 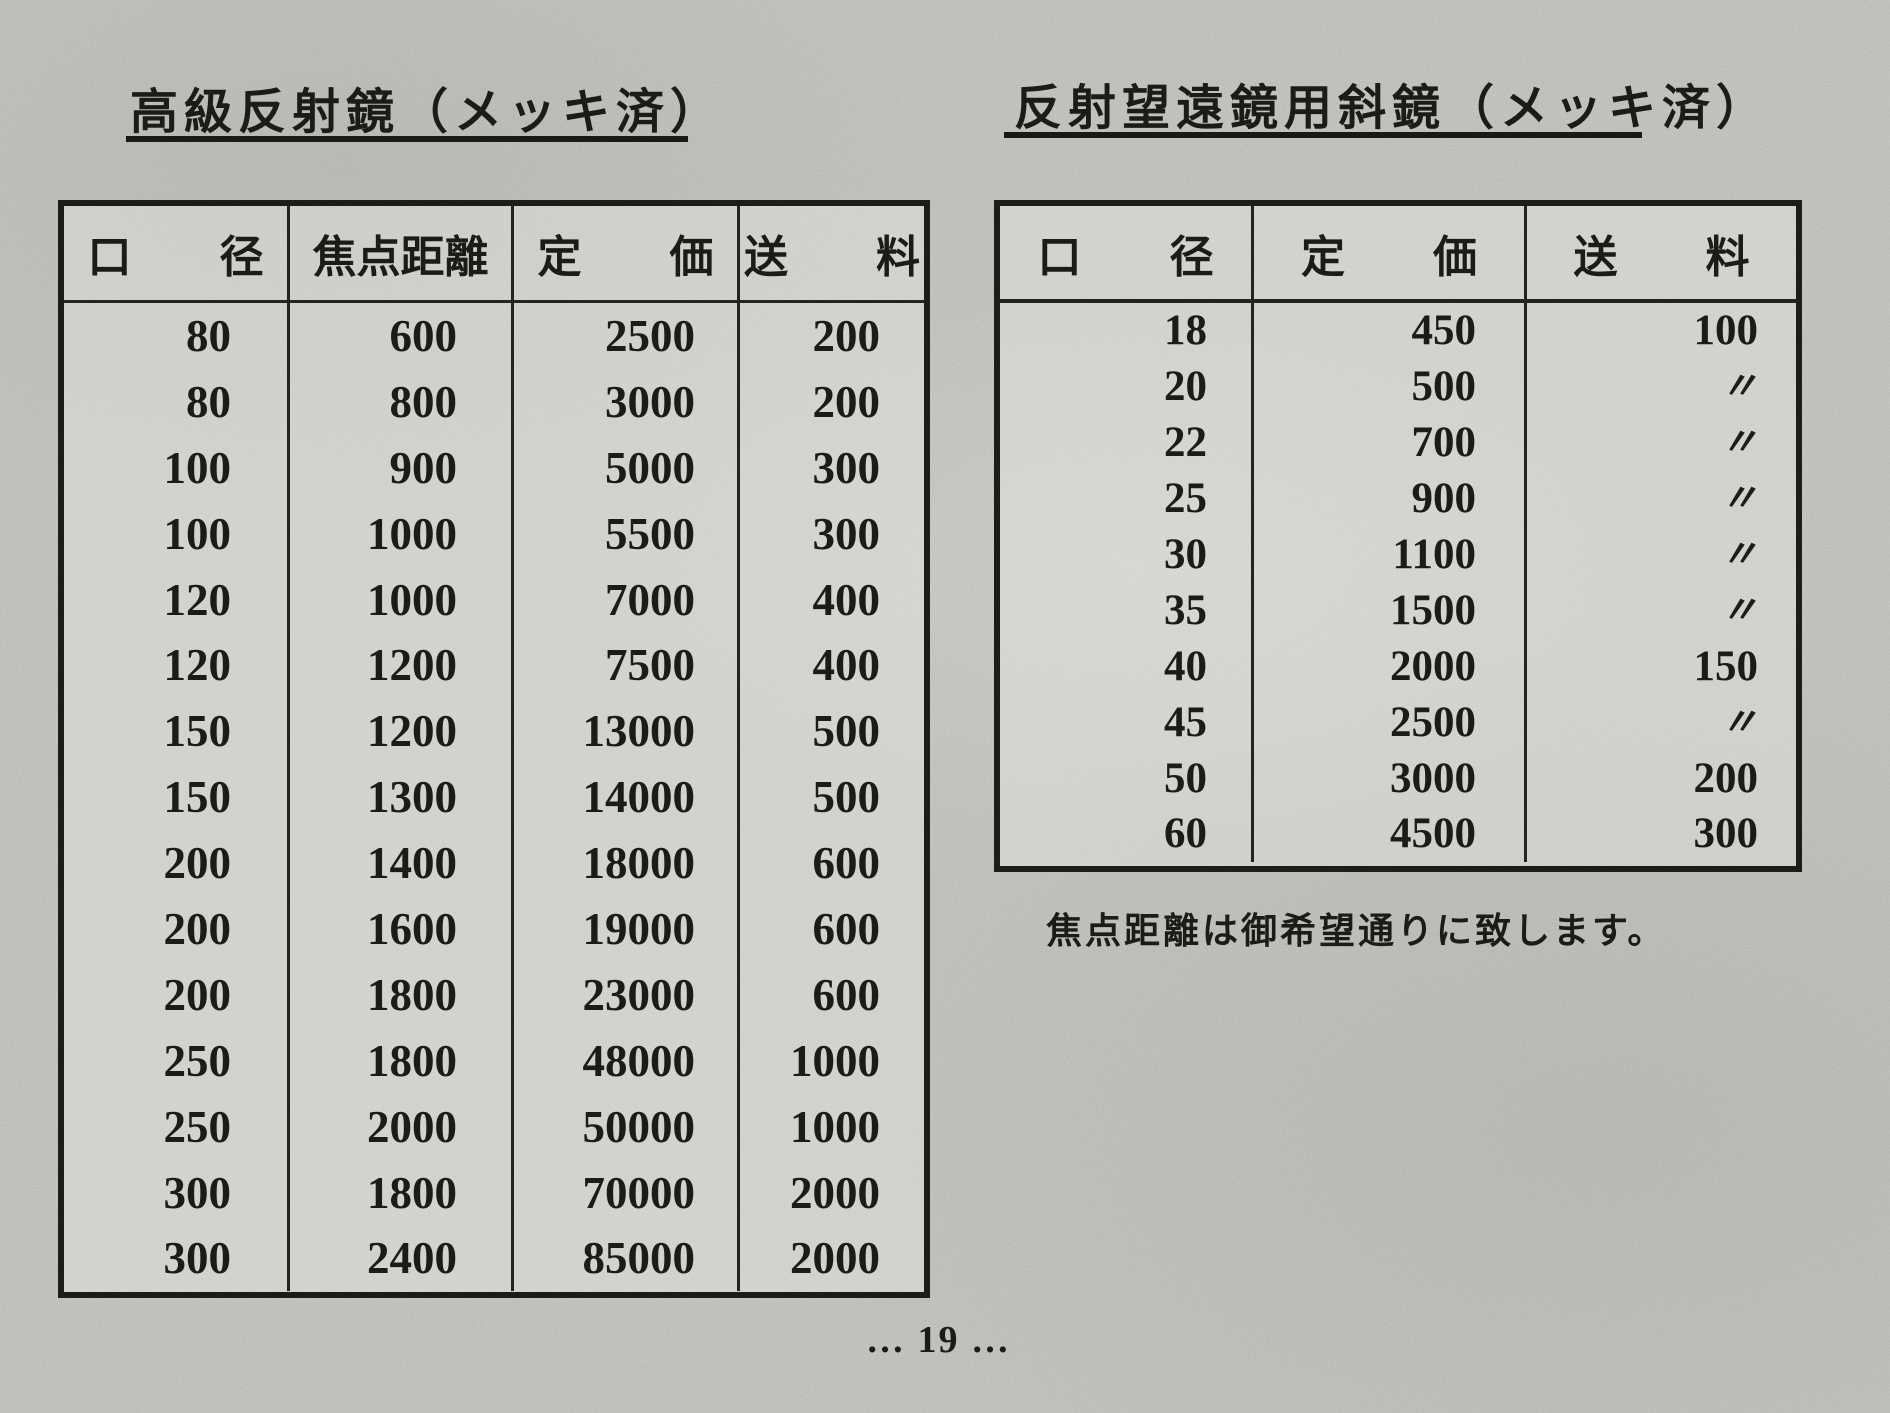 What do you see at coordinates (402, 797) in the screenshot?
I see `table-cell: 1300` at bounding box center [402, 797].